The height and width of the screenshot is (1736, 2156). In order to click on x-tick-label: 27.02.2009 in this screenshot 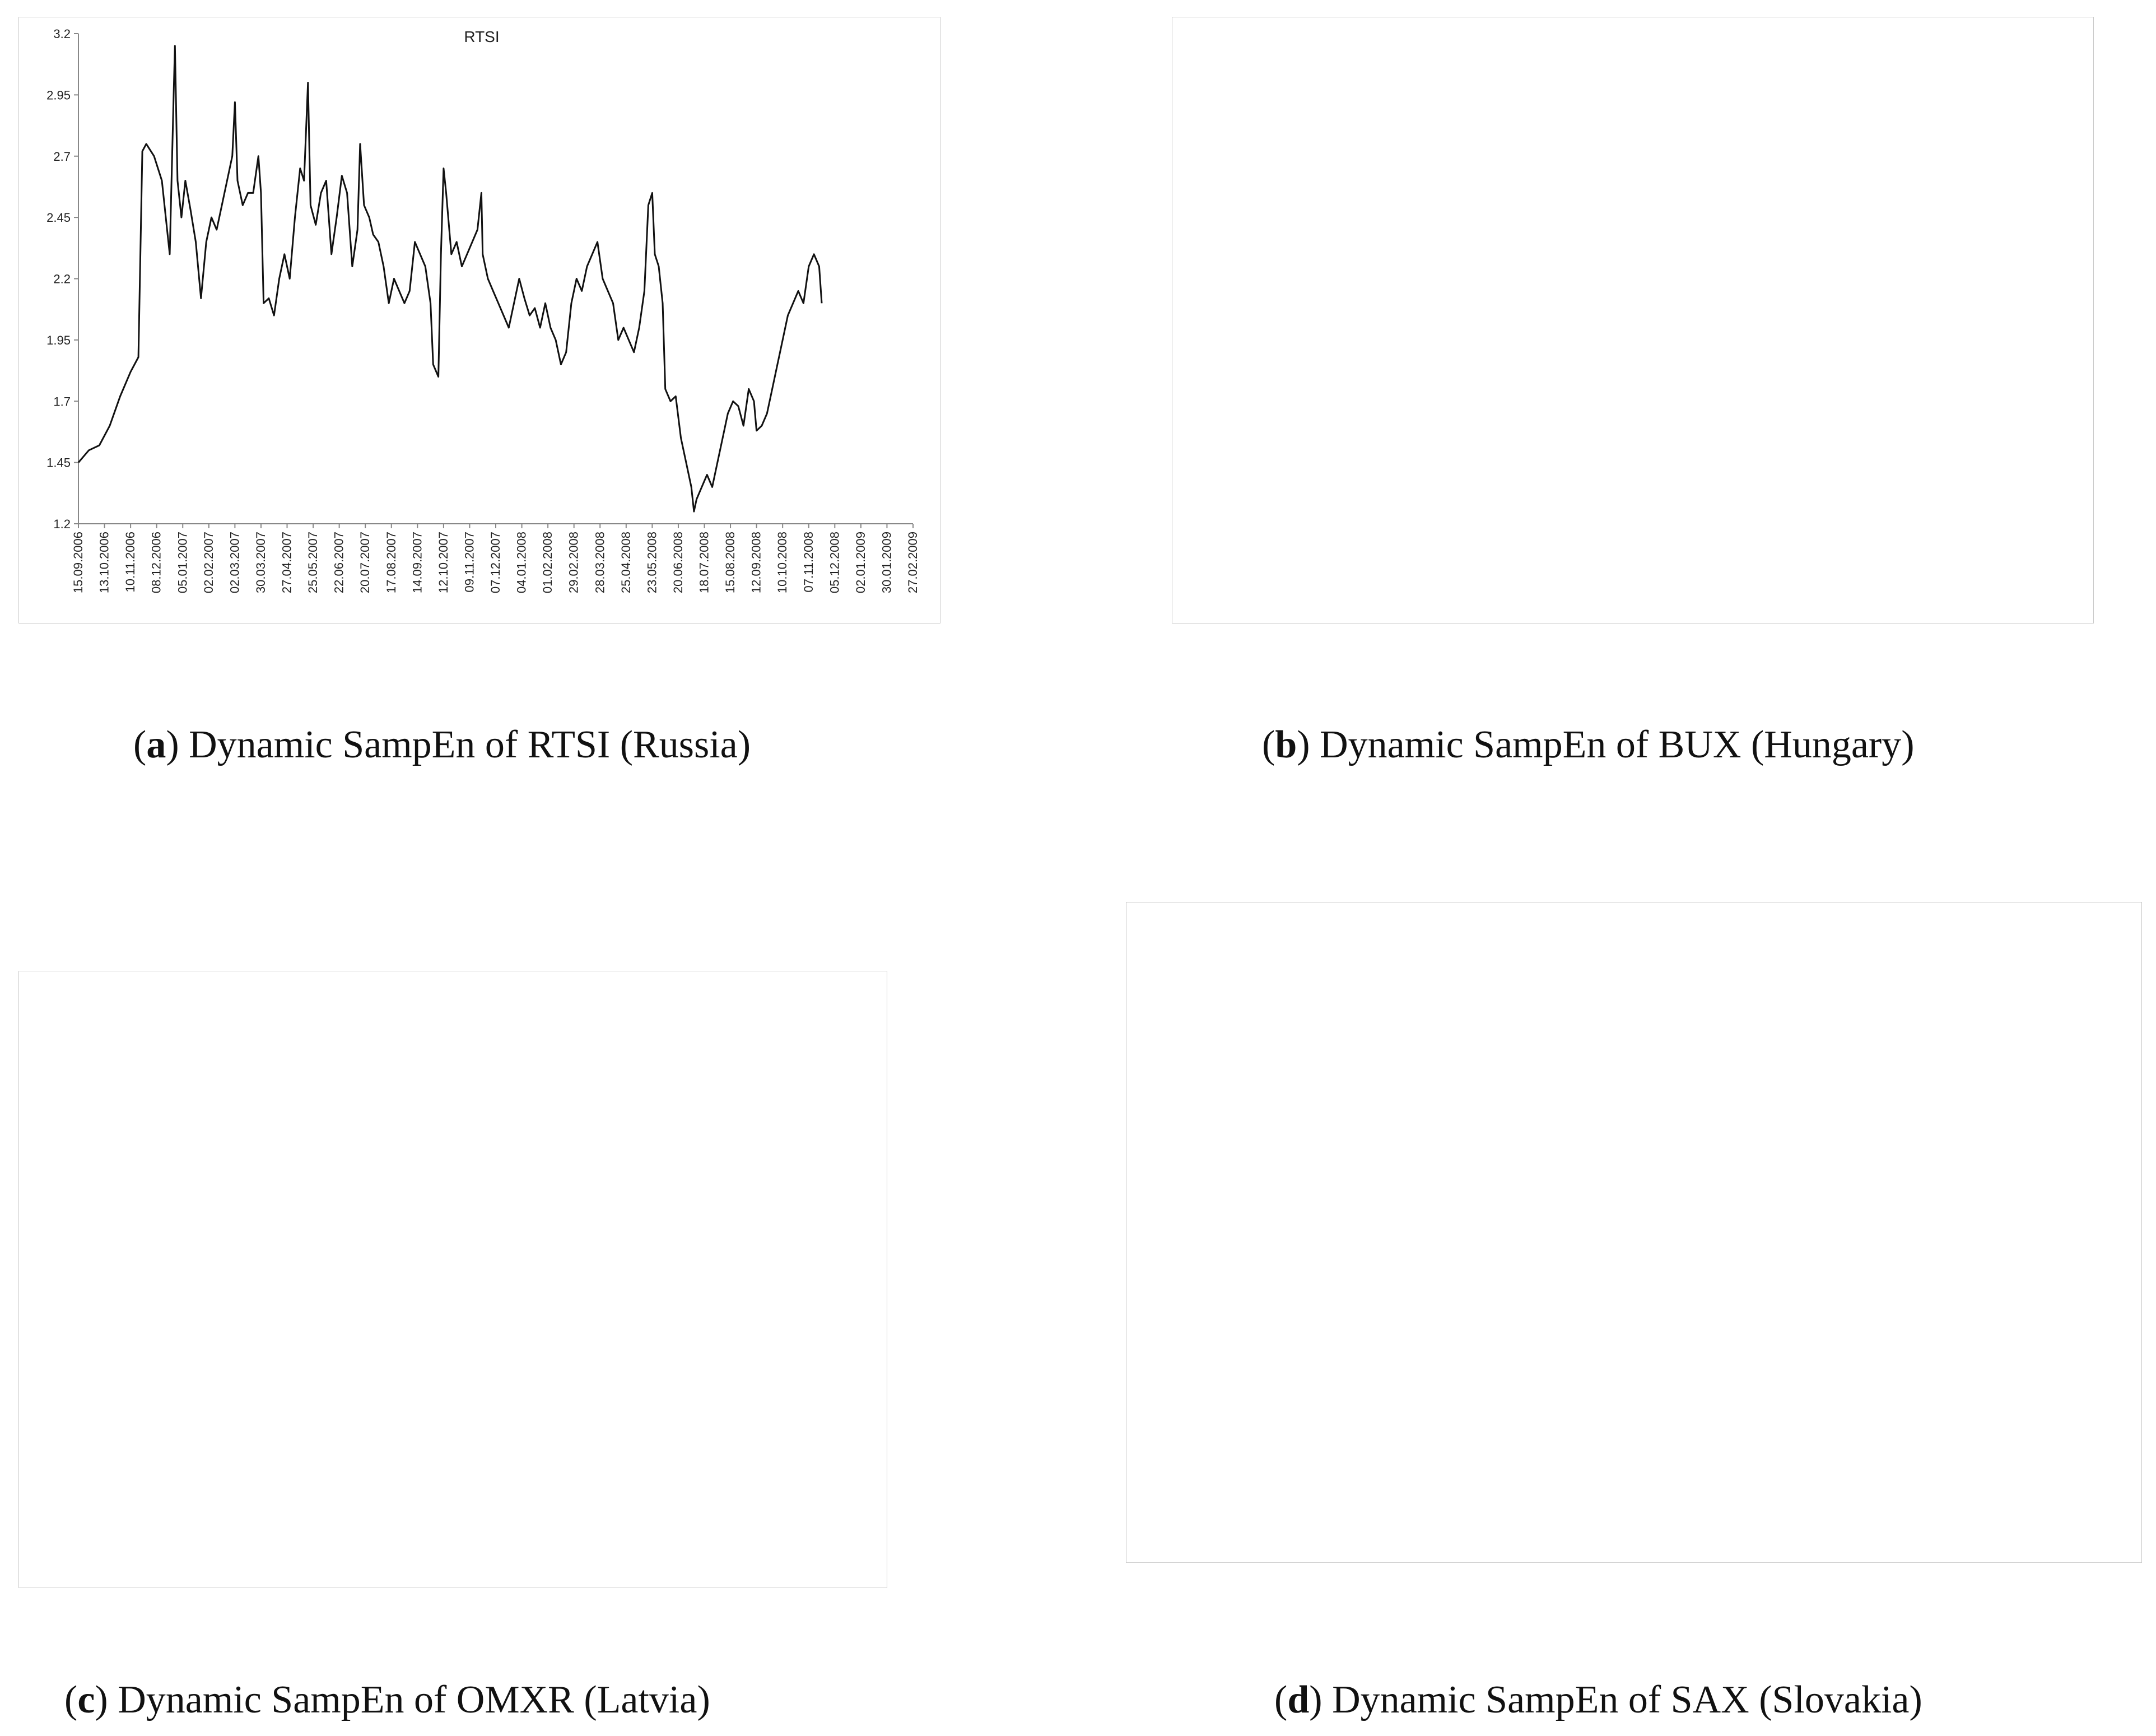, I will do `click(913, 562)`.